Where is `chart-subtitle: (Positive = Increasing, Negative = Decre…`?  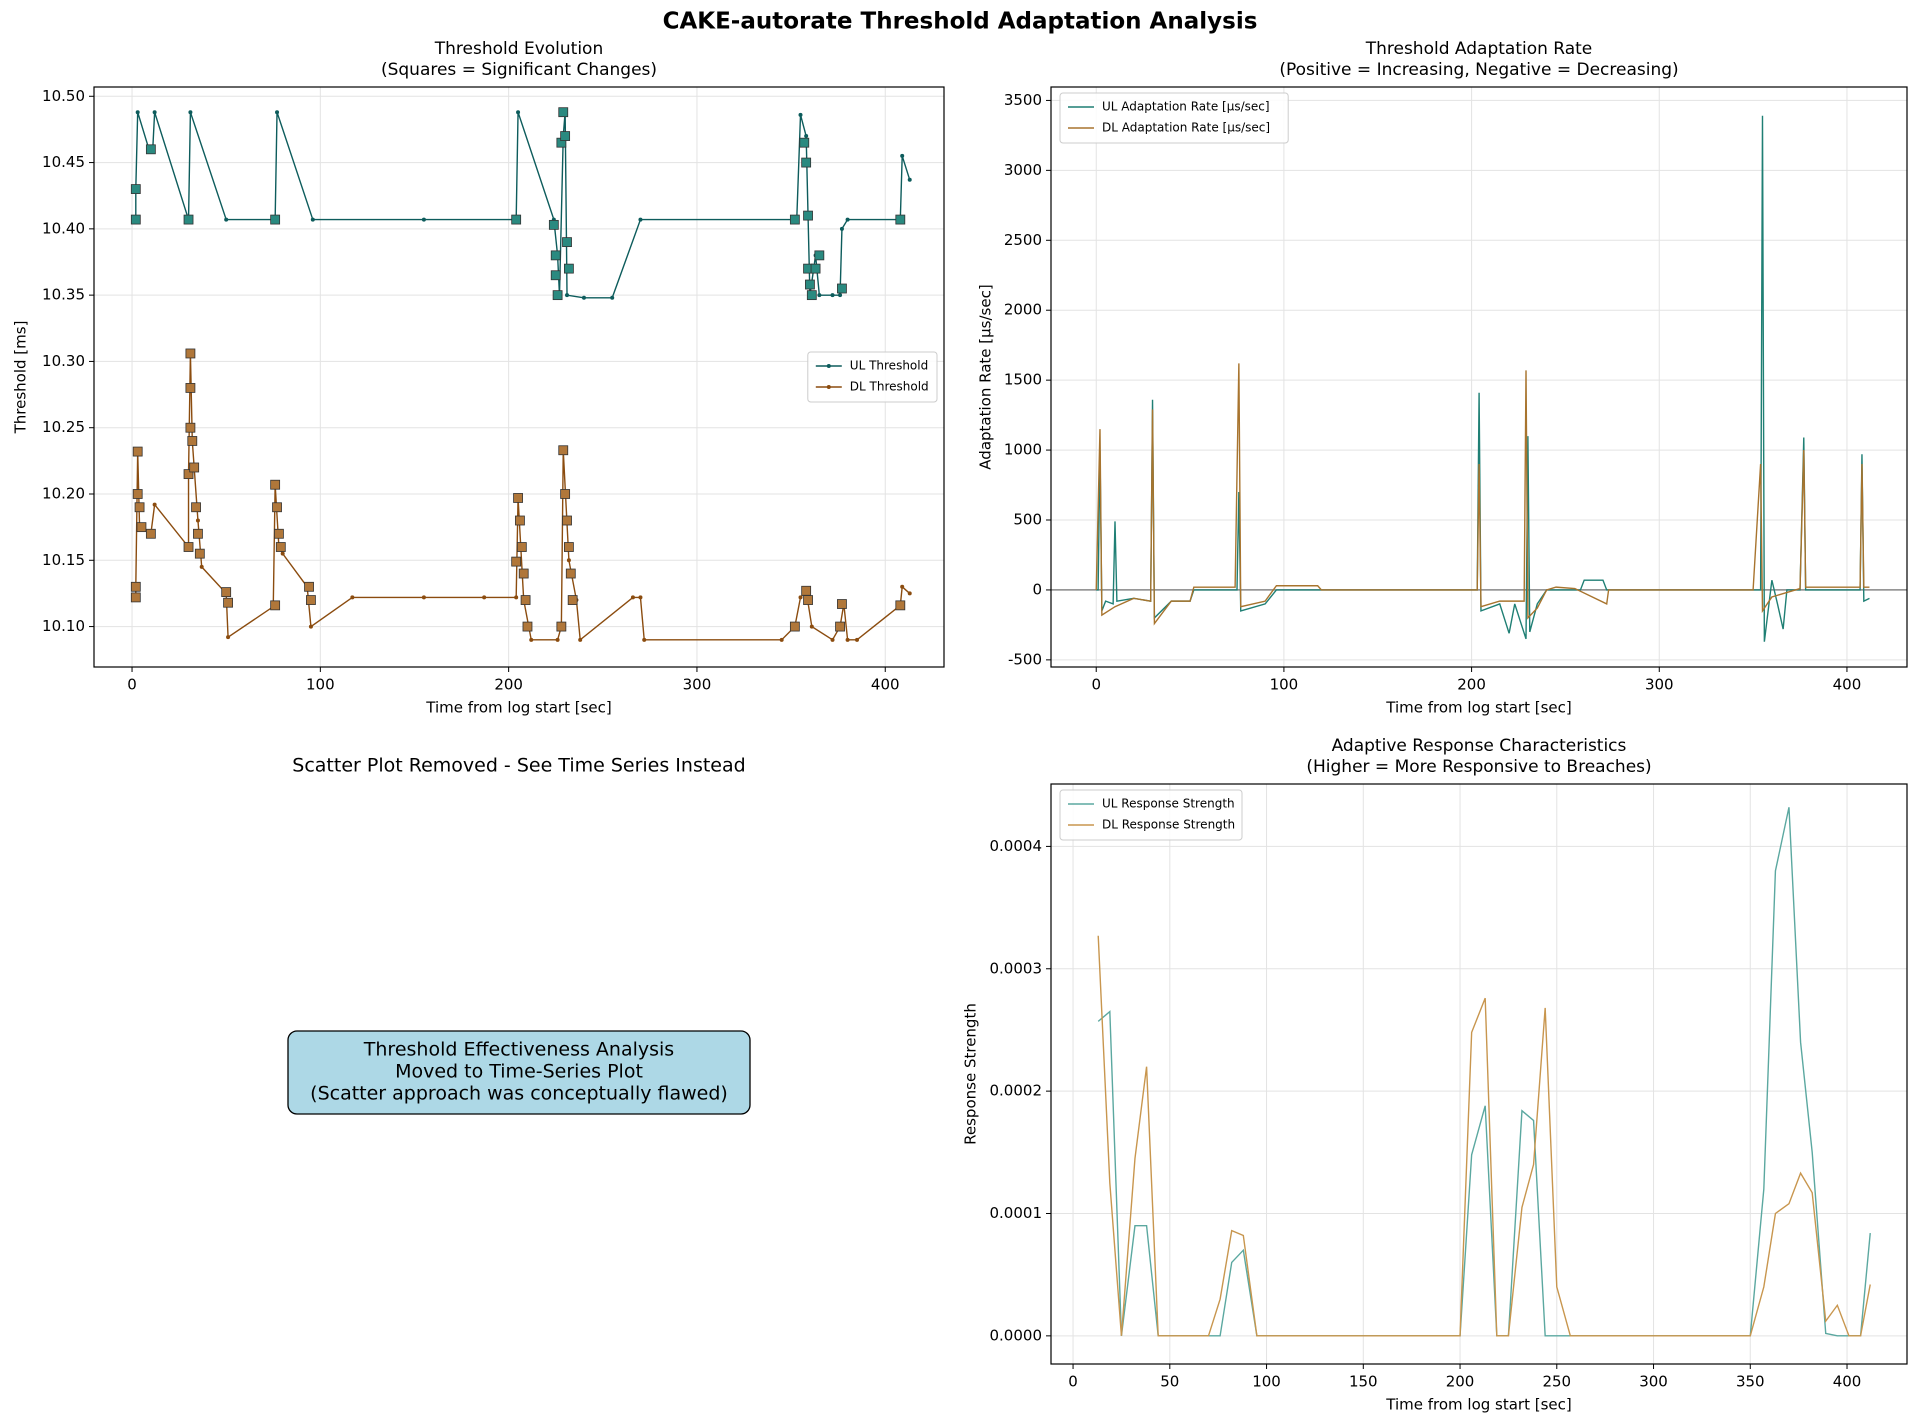 chart-subtitle: (Positive = Increasing, Negative = Decre… is located at coordinates (1478, 70).